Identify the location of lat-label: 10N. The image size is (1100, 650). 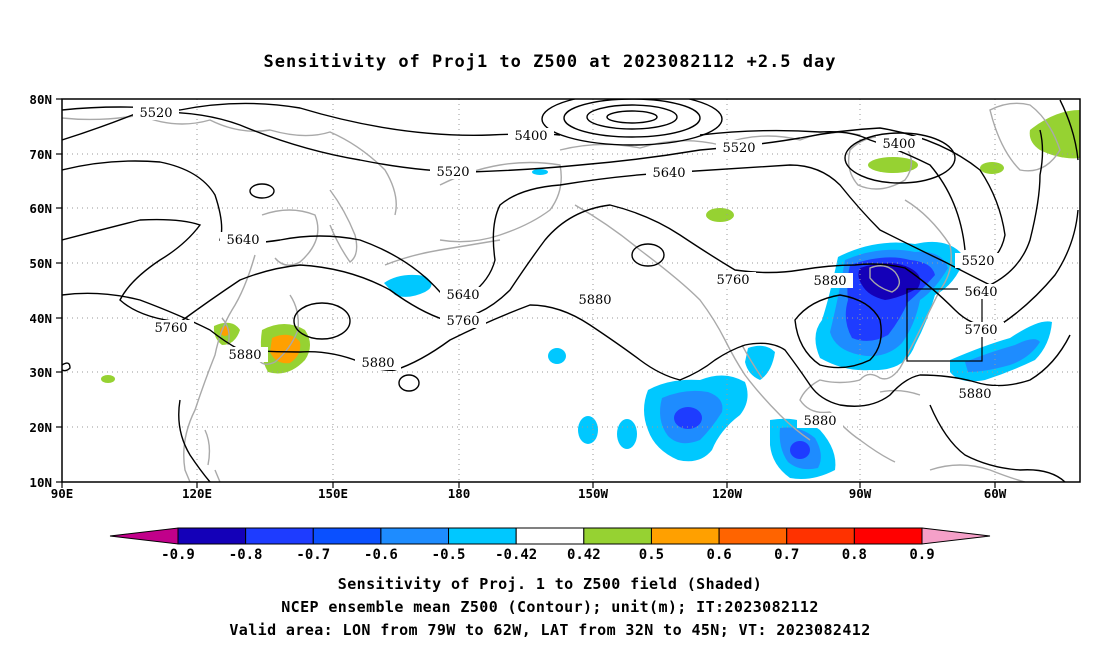
(40, 482).